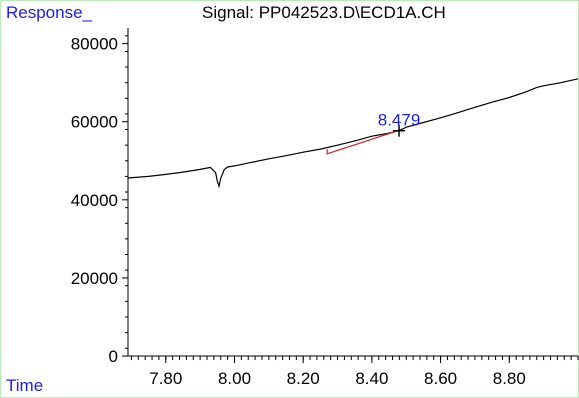 This screenshot has height=398, width=579. I want to click on y-tick-label: 60000, so click(94, 122).